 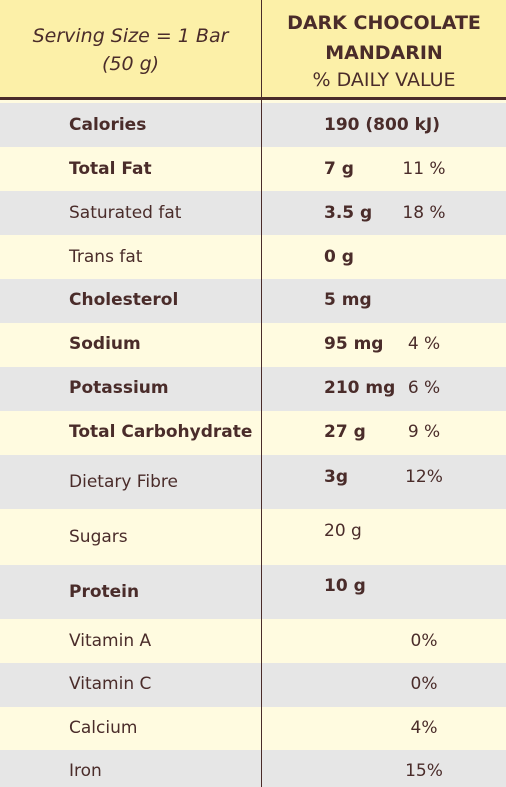 I want to click on nutrient-name: Dietary Fibre, so click(x=123, y=482).